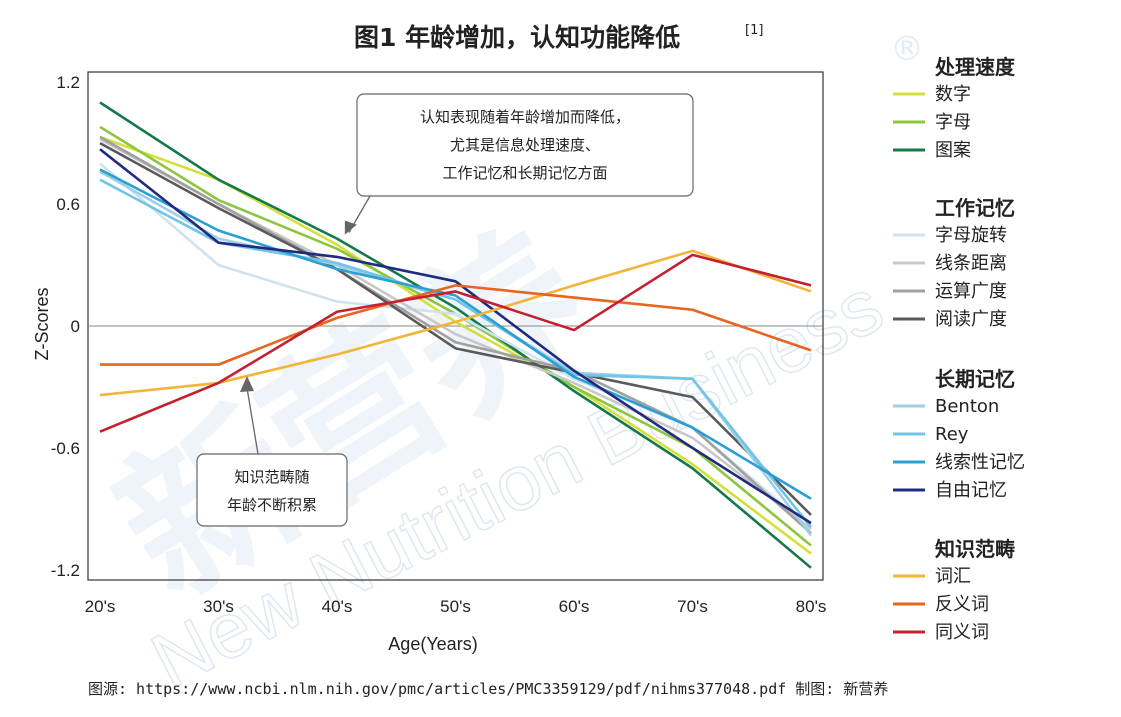 The image size is (1121, 717). Describe the element at coordinates (574, 606) in the screenshot. I see `x-tick-label: 60's` at that location.